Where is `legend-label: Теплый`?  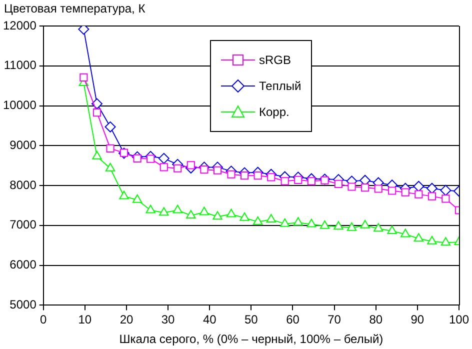
legend-label: Теплый is located at coordinates (280, 86).